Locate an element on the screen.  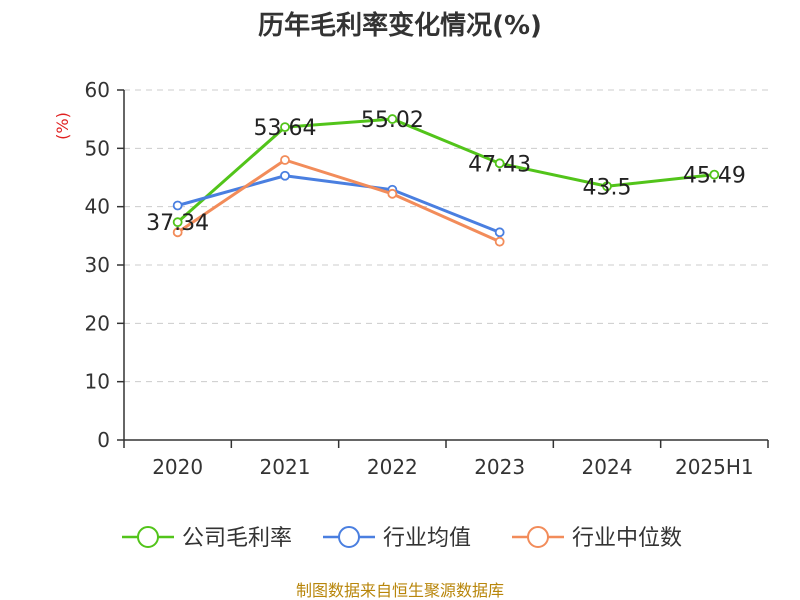
legend-item-1: 行业均值 is located at coordinates (397, 538).